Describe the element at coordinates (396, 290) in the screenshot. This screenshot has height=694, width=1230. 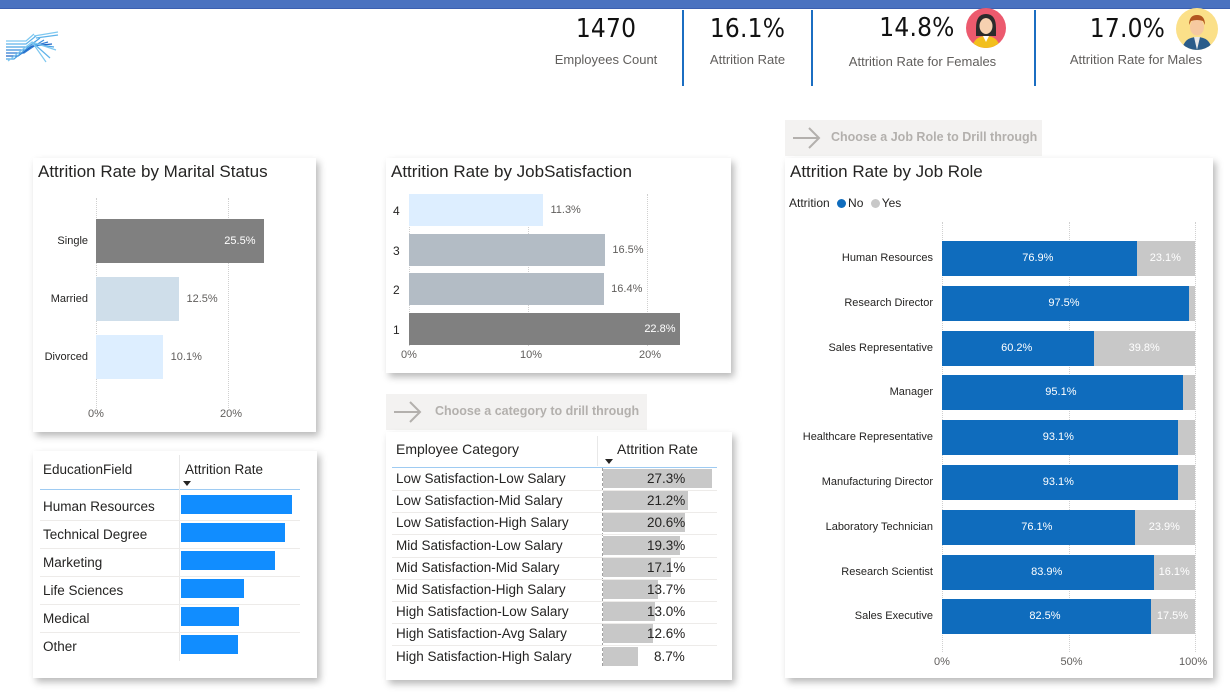
I see `category-label: 2` at that location.